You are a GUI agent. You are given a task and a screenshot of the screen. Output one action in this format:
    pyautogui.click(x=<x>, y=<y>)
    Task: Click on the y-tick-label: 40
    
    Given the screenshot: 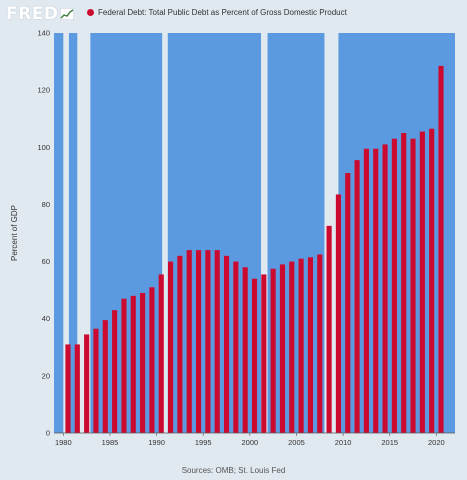 What is the action you would take?
    pyautogui.click(x=46, y=318)
    